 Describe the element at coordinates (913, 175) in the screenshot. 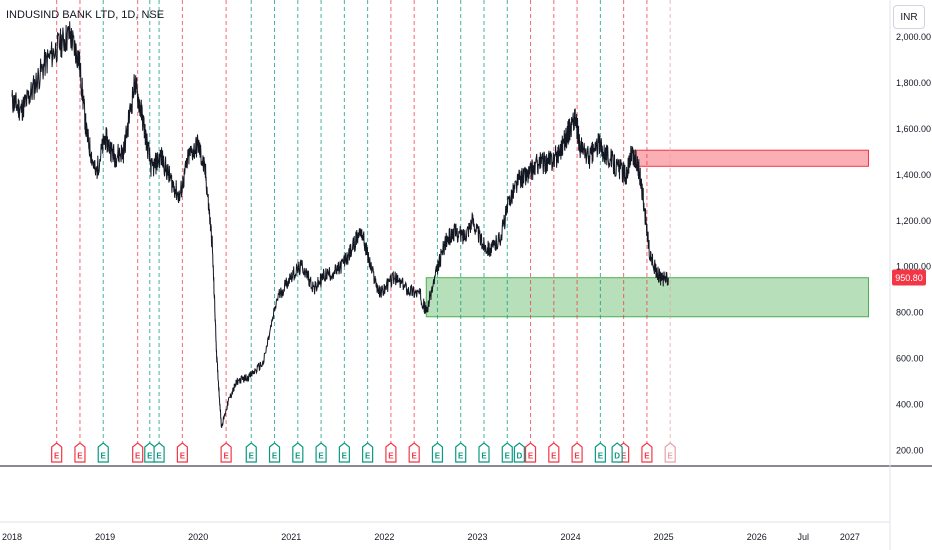

I see `y-tick-label: 1,400.00` at that location.